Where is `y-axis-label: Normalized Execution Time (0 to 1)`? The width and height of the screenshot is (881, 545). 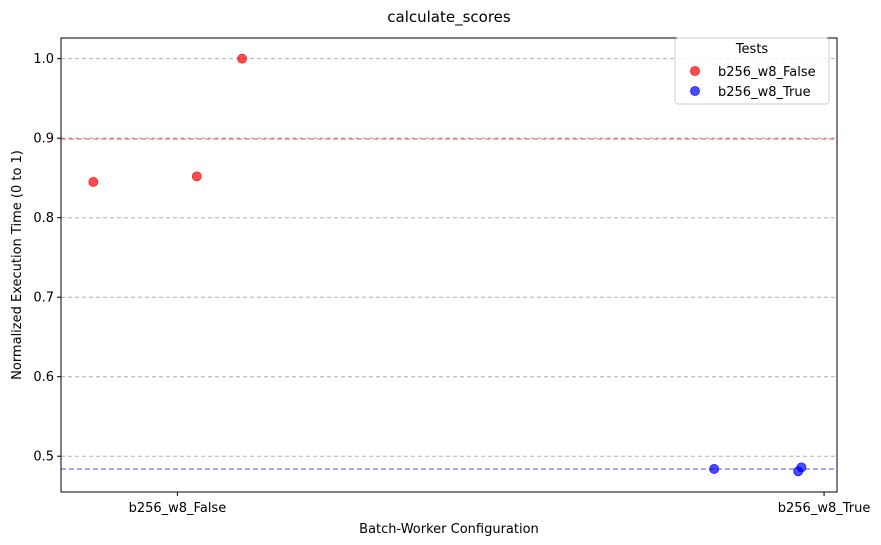 y-axis-label: Normalized Execution Time (0 to 1) is located at coordinates (17, 265).